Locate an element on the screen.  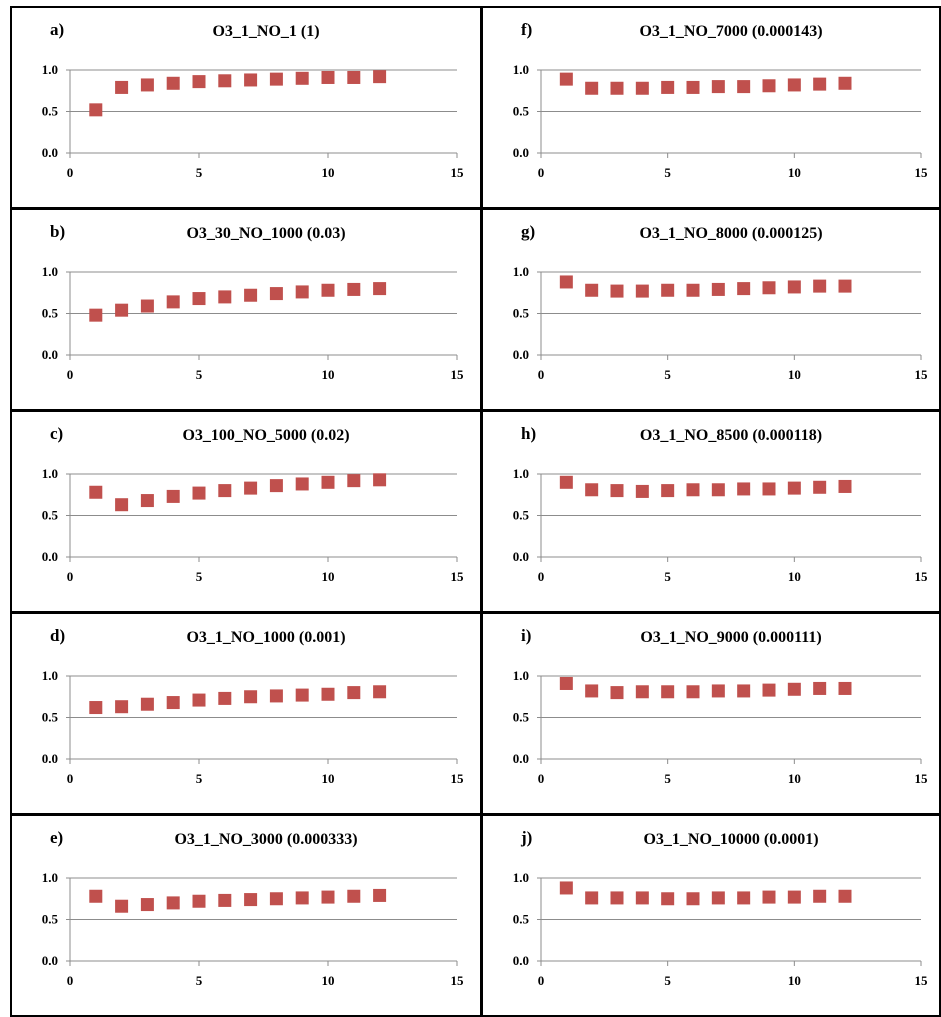
chart-panel-a: a) O3_1_NO_1 (1) 0.0 0.5 1.0 0 5 10 15 is located at coordinates (246, 107).